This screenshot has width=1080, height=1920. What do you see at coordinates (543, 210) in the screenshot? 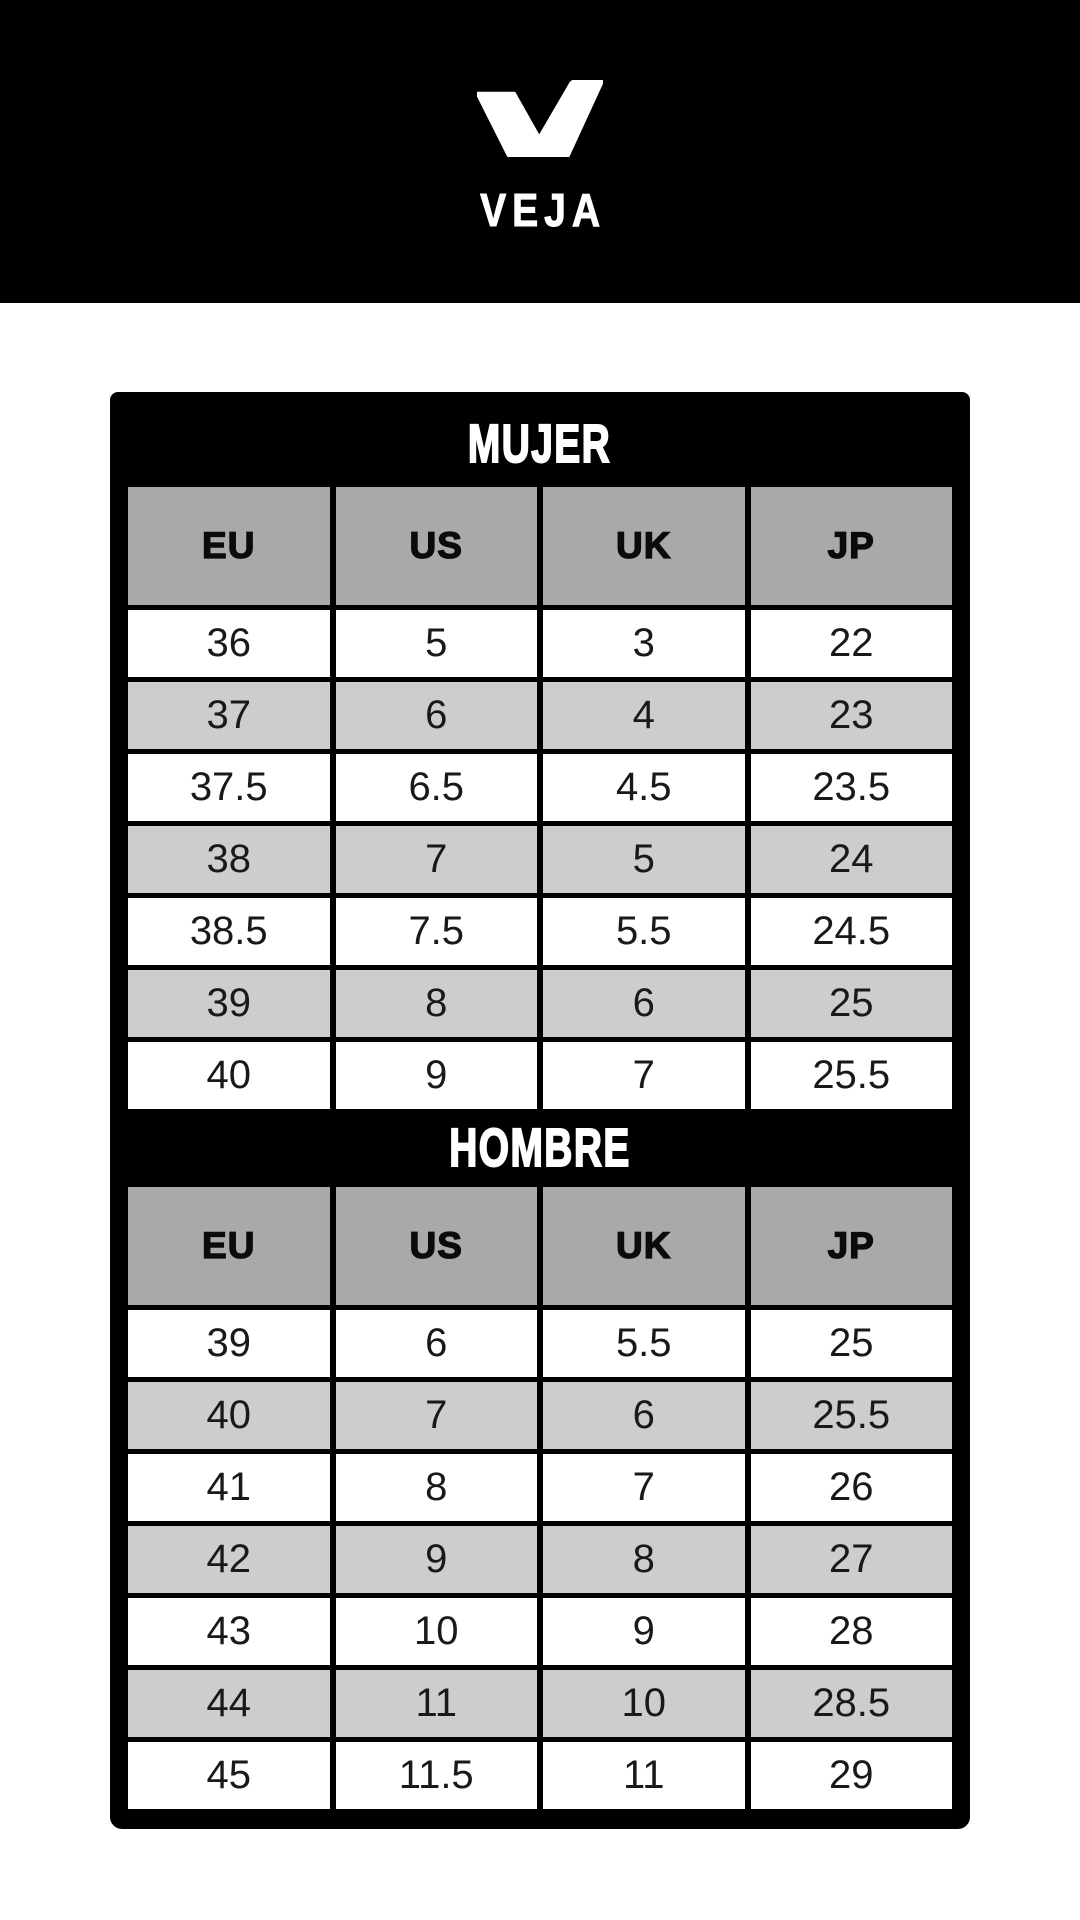
I see `brand-wordmark: VEJA` at bounding box center [543, 210].